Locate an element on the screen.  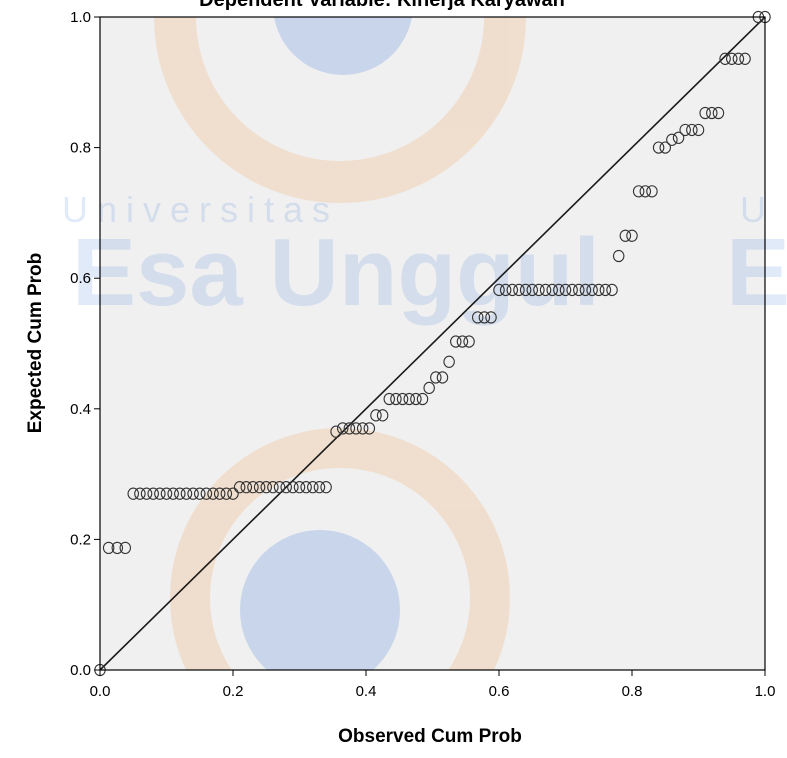
watermark-line1: Universitas is located at coordinates (200, 209).